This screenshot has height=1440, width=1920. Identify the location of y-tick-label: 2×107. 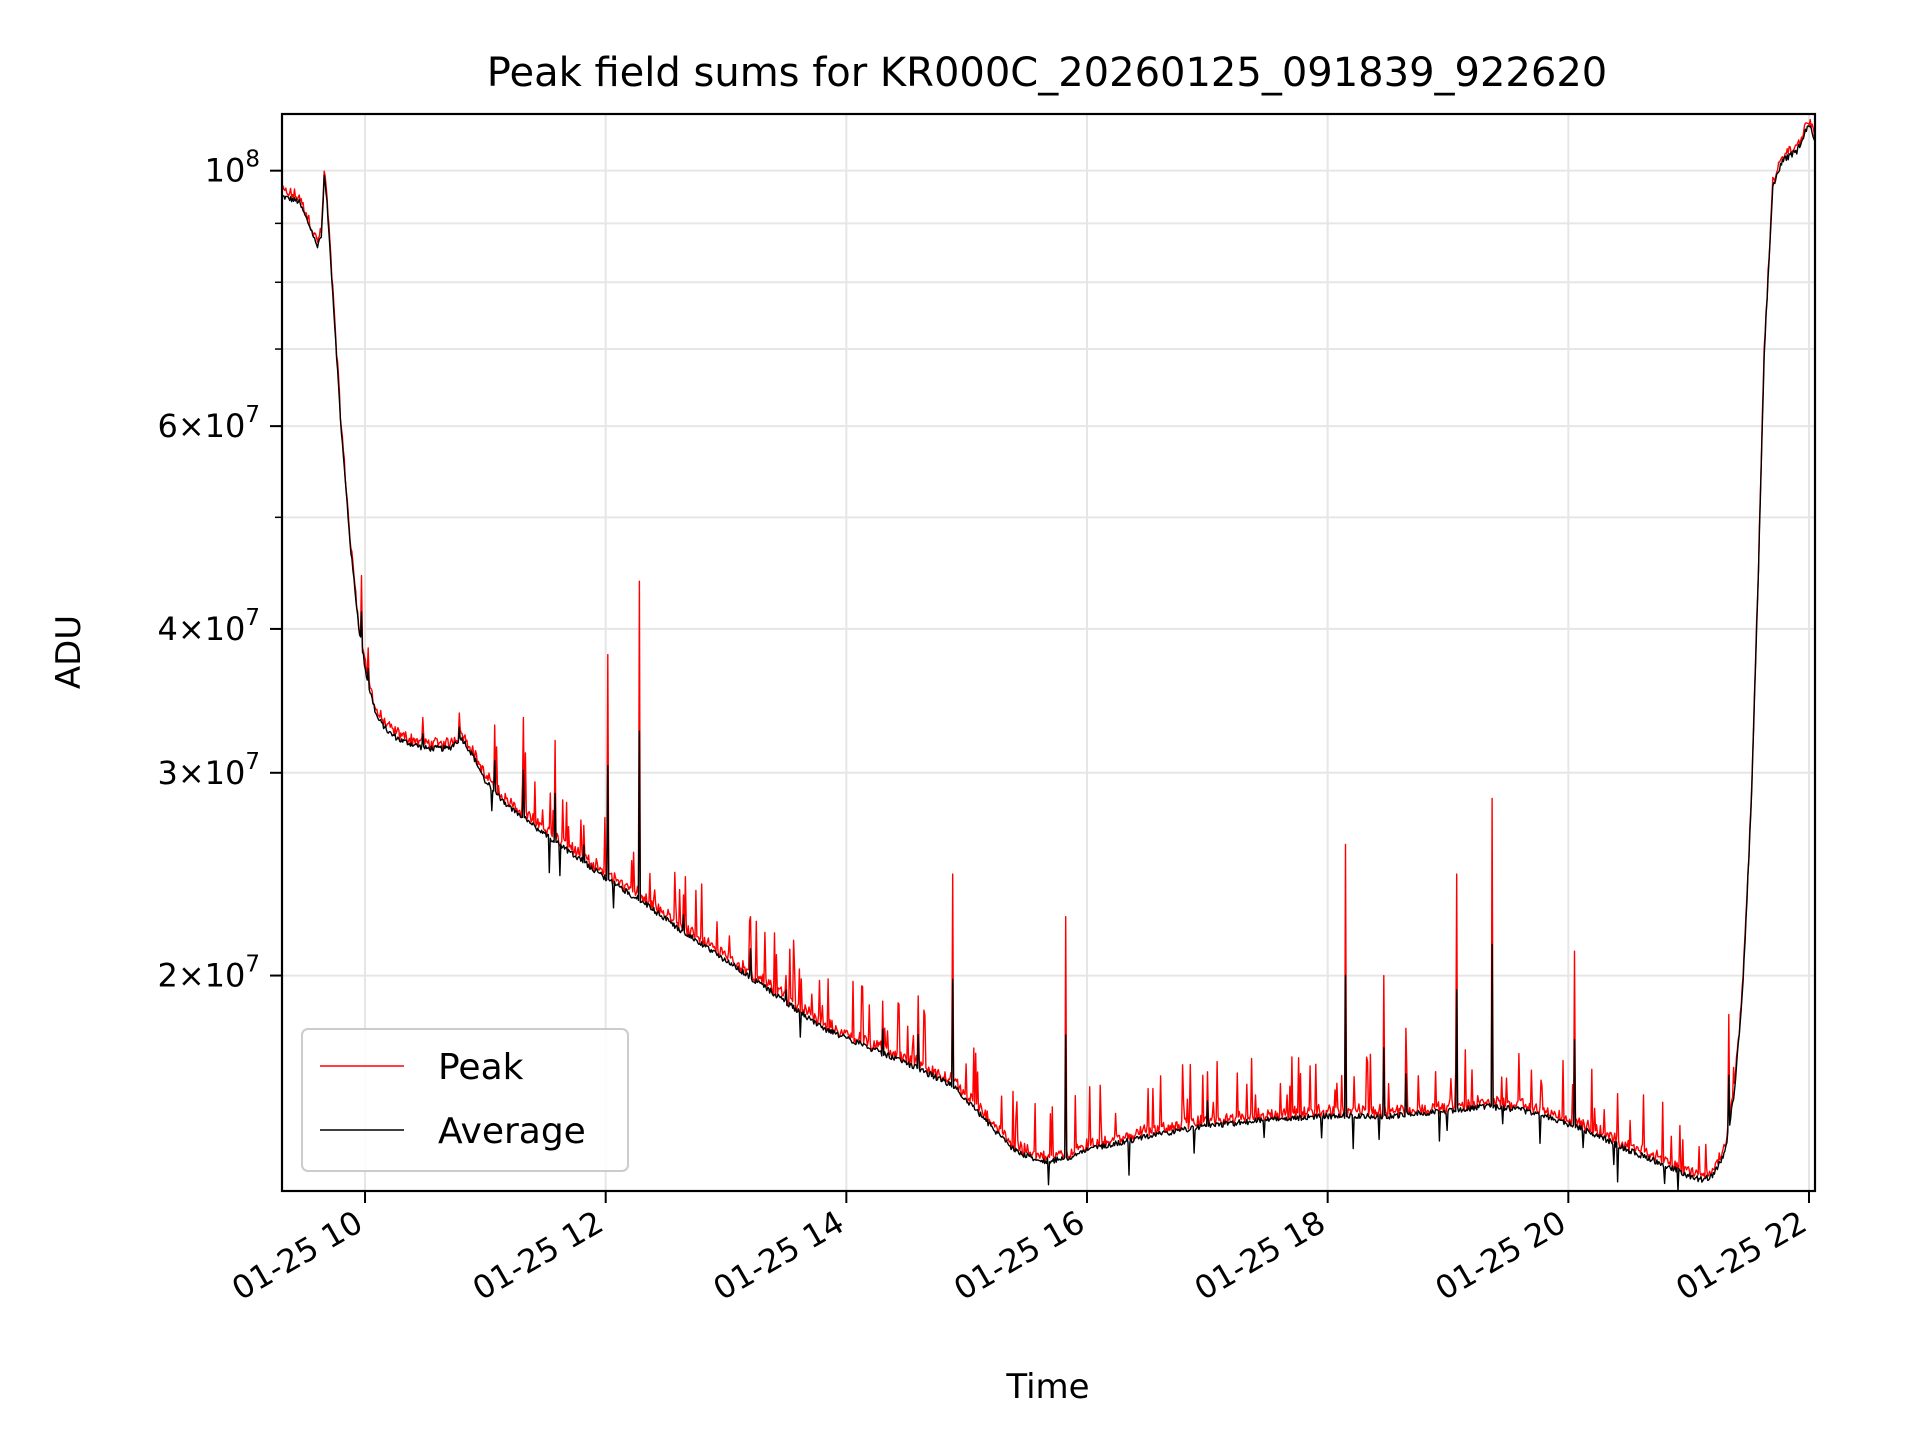
(208, 973).